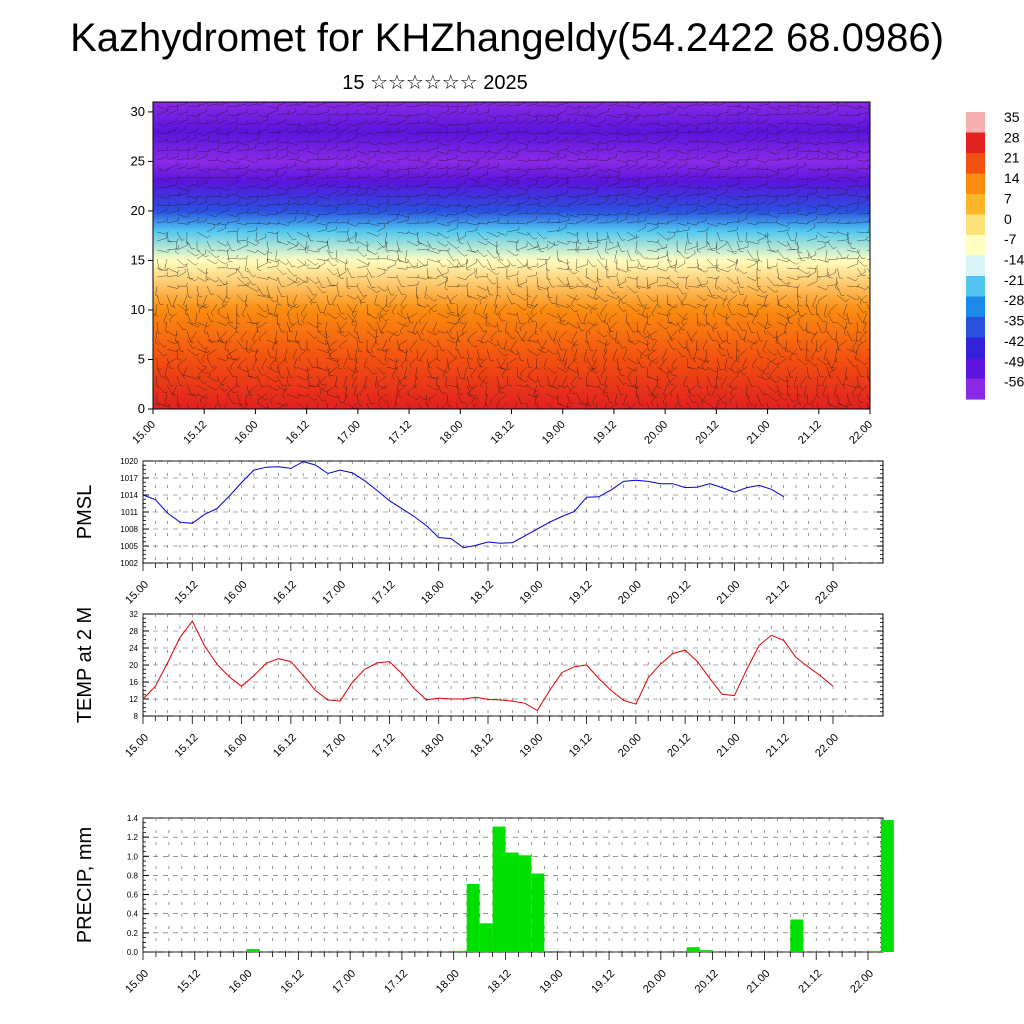  Describe the element at coordinates (435, 83) in the screenshot. I see `page-subtitle: 15 ☆☆☆☆☆☆ 2025` at that location.